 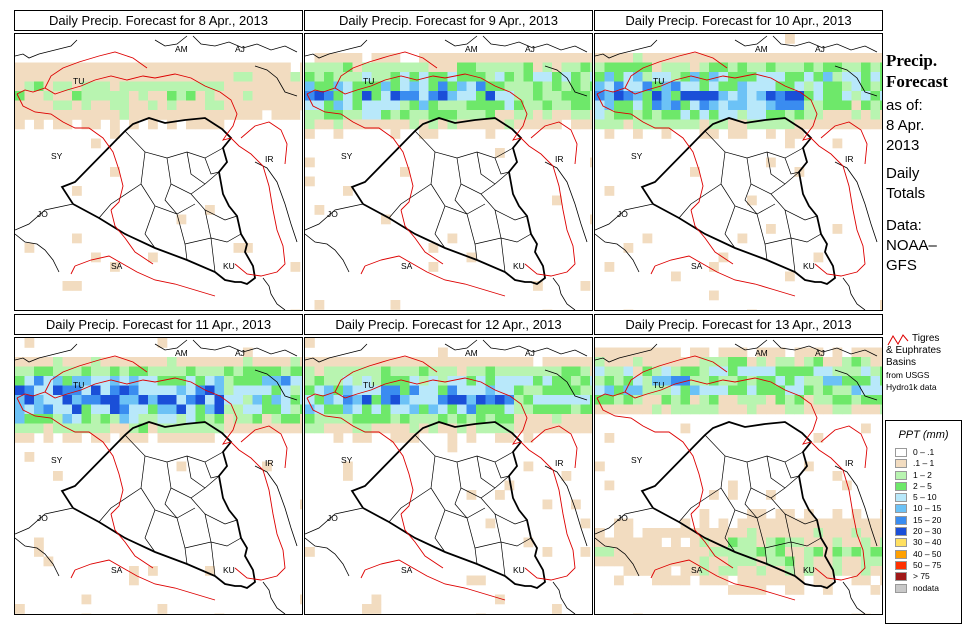 I want to click on country-label-jo: JO, so click(x=622, y=518).